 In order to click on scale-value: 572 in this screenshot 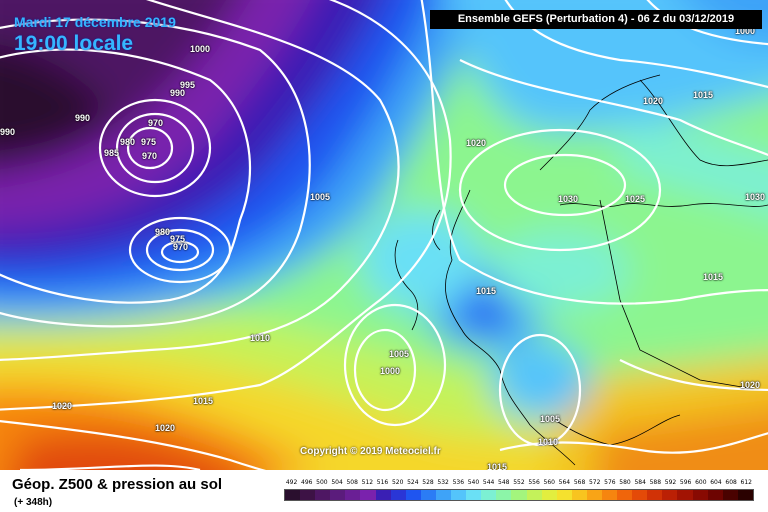, I will do `click(594, 482)`.